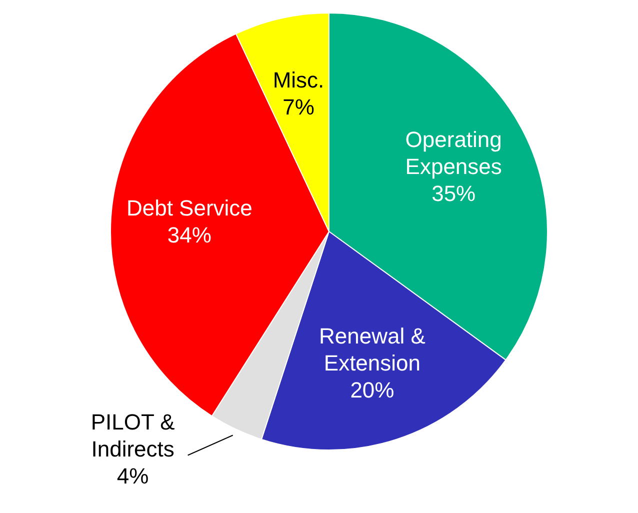 This screenshot has height=513, width=638. Describe the element at coordinates (372, 350) in the screenshot. I see `slice-label: Renewal & Extension` at that location.